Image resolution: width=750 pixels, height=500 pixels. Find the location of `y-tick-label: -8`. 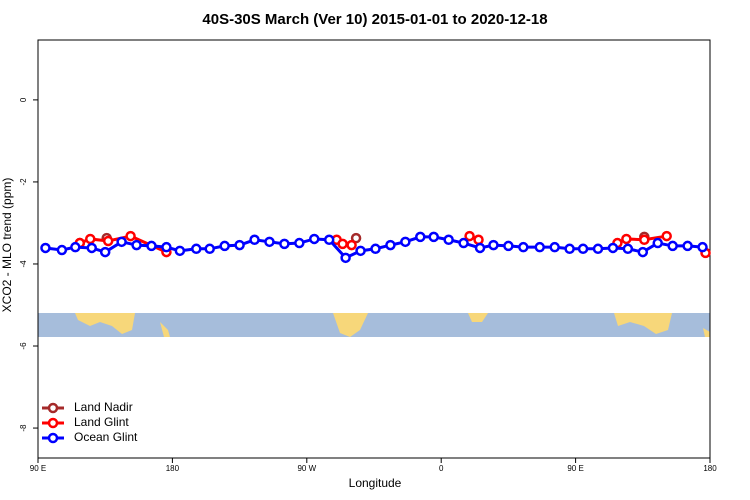

y-tick-label: -8 is located at coordinates (23, 428).